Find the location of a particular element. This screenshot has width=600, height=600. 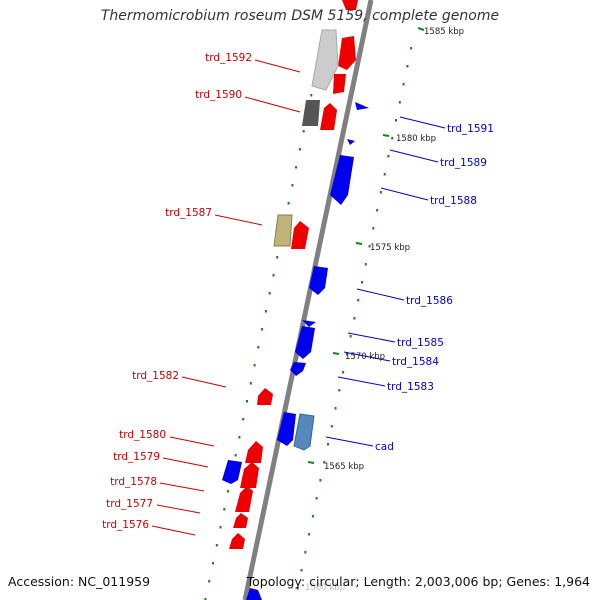

tick-label: 1570 kbp is located at coordinates (365, 357).